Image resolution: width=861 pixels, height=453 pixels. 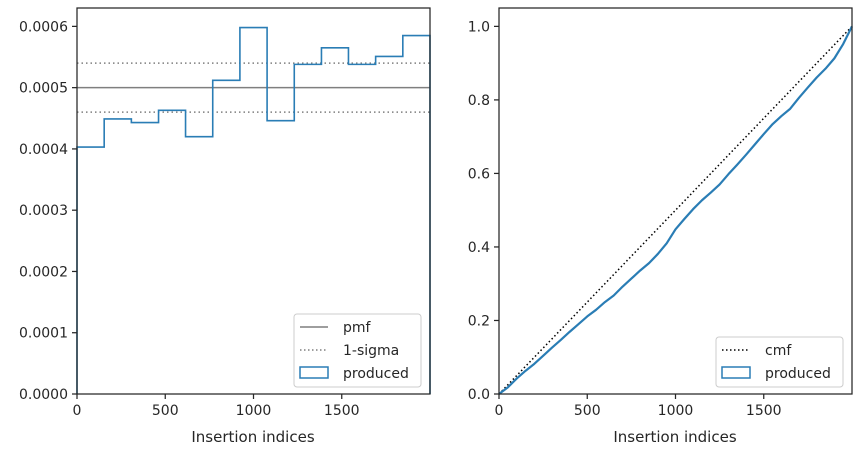 I want to click on cmf-legend-produced-swatch, so click(x=736, y=372).